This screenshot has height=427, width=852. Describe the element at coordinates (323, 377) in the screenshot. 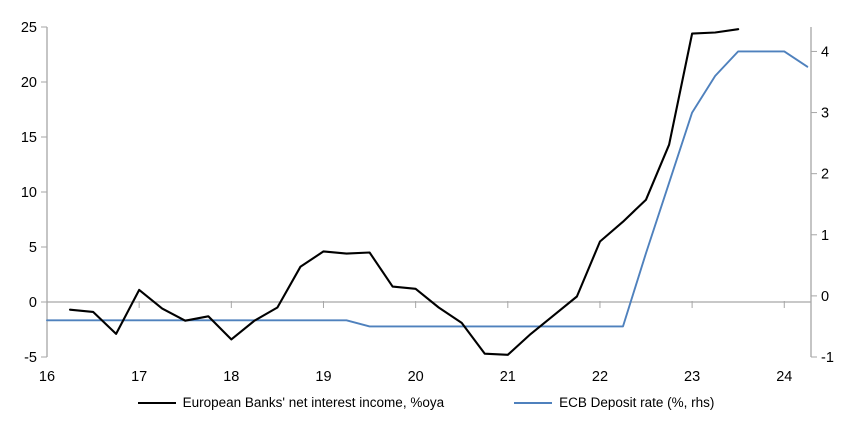

I see `x-tick-label: 19` at that location.